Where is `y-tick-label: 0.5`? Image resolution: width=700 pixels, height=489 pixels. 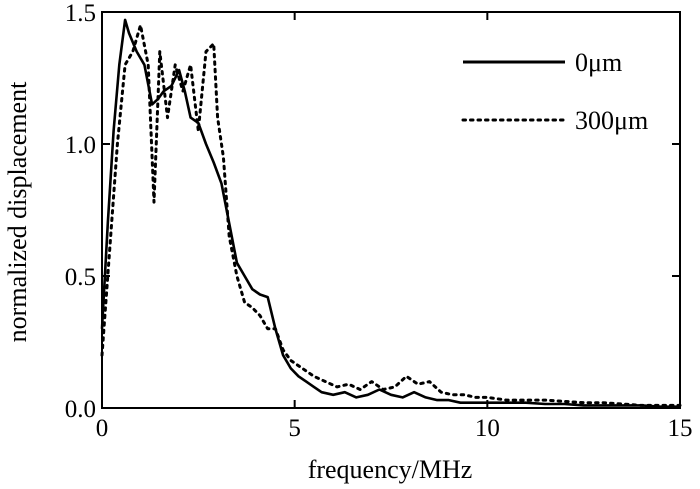
y-tick-label: 0.5 is located at coordinates (80, 277).